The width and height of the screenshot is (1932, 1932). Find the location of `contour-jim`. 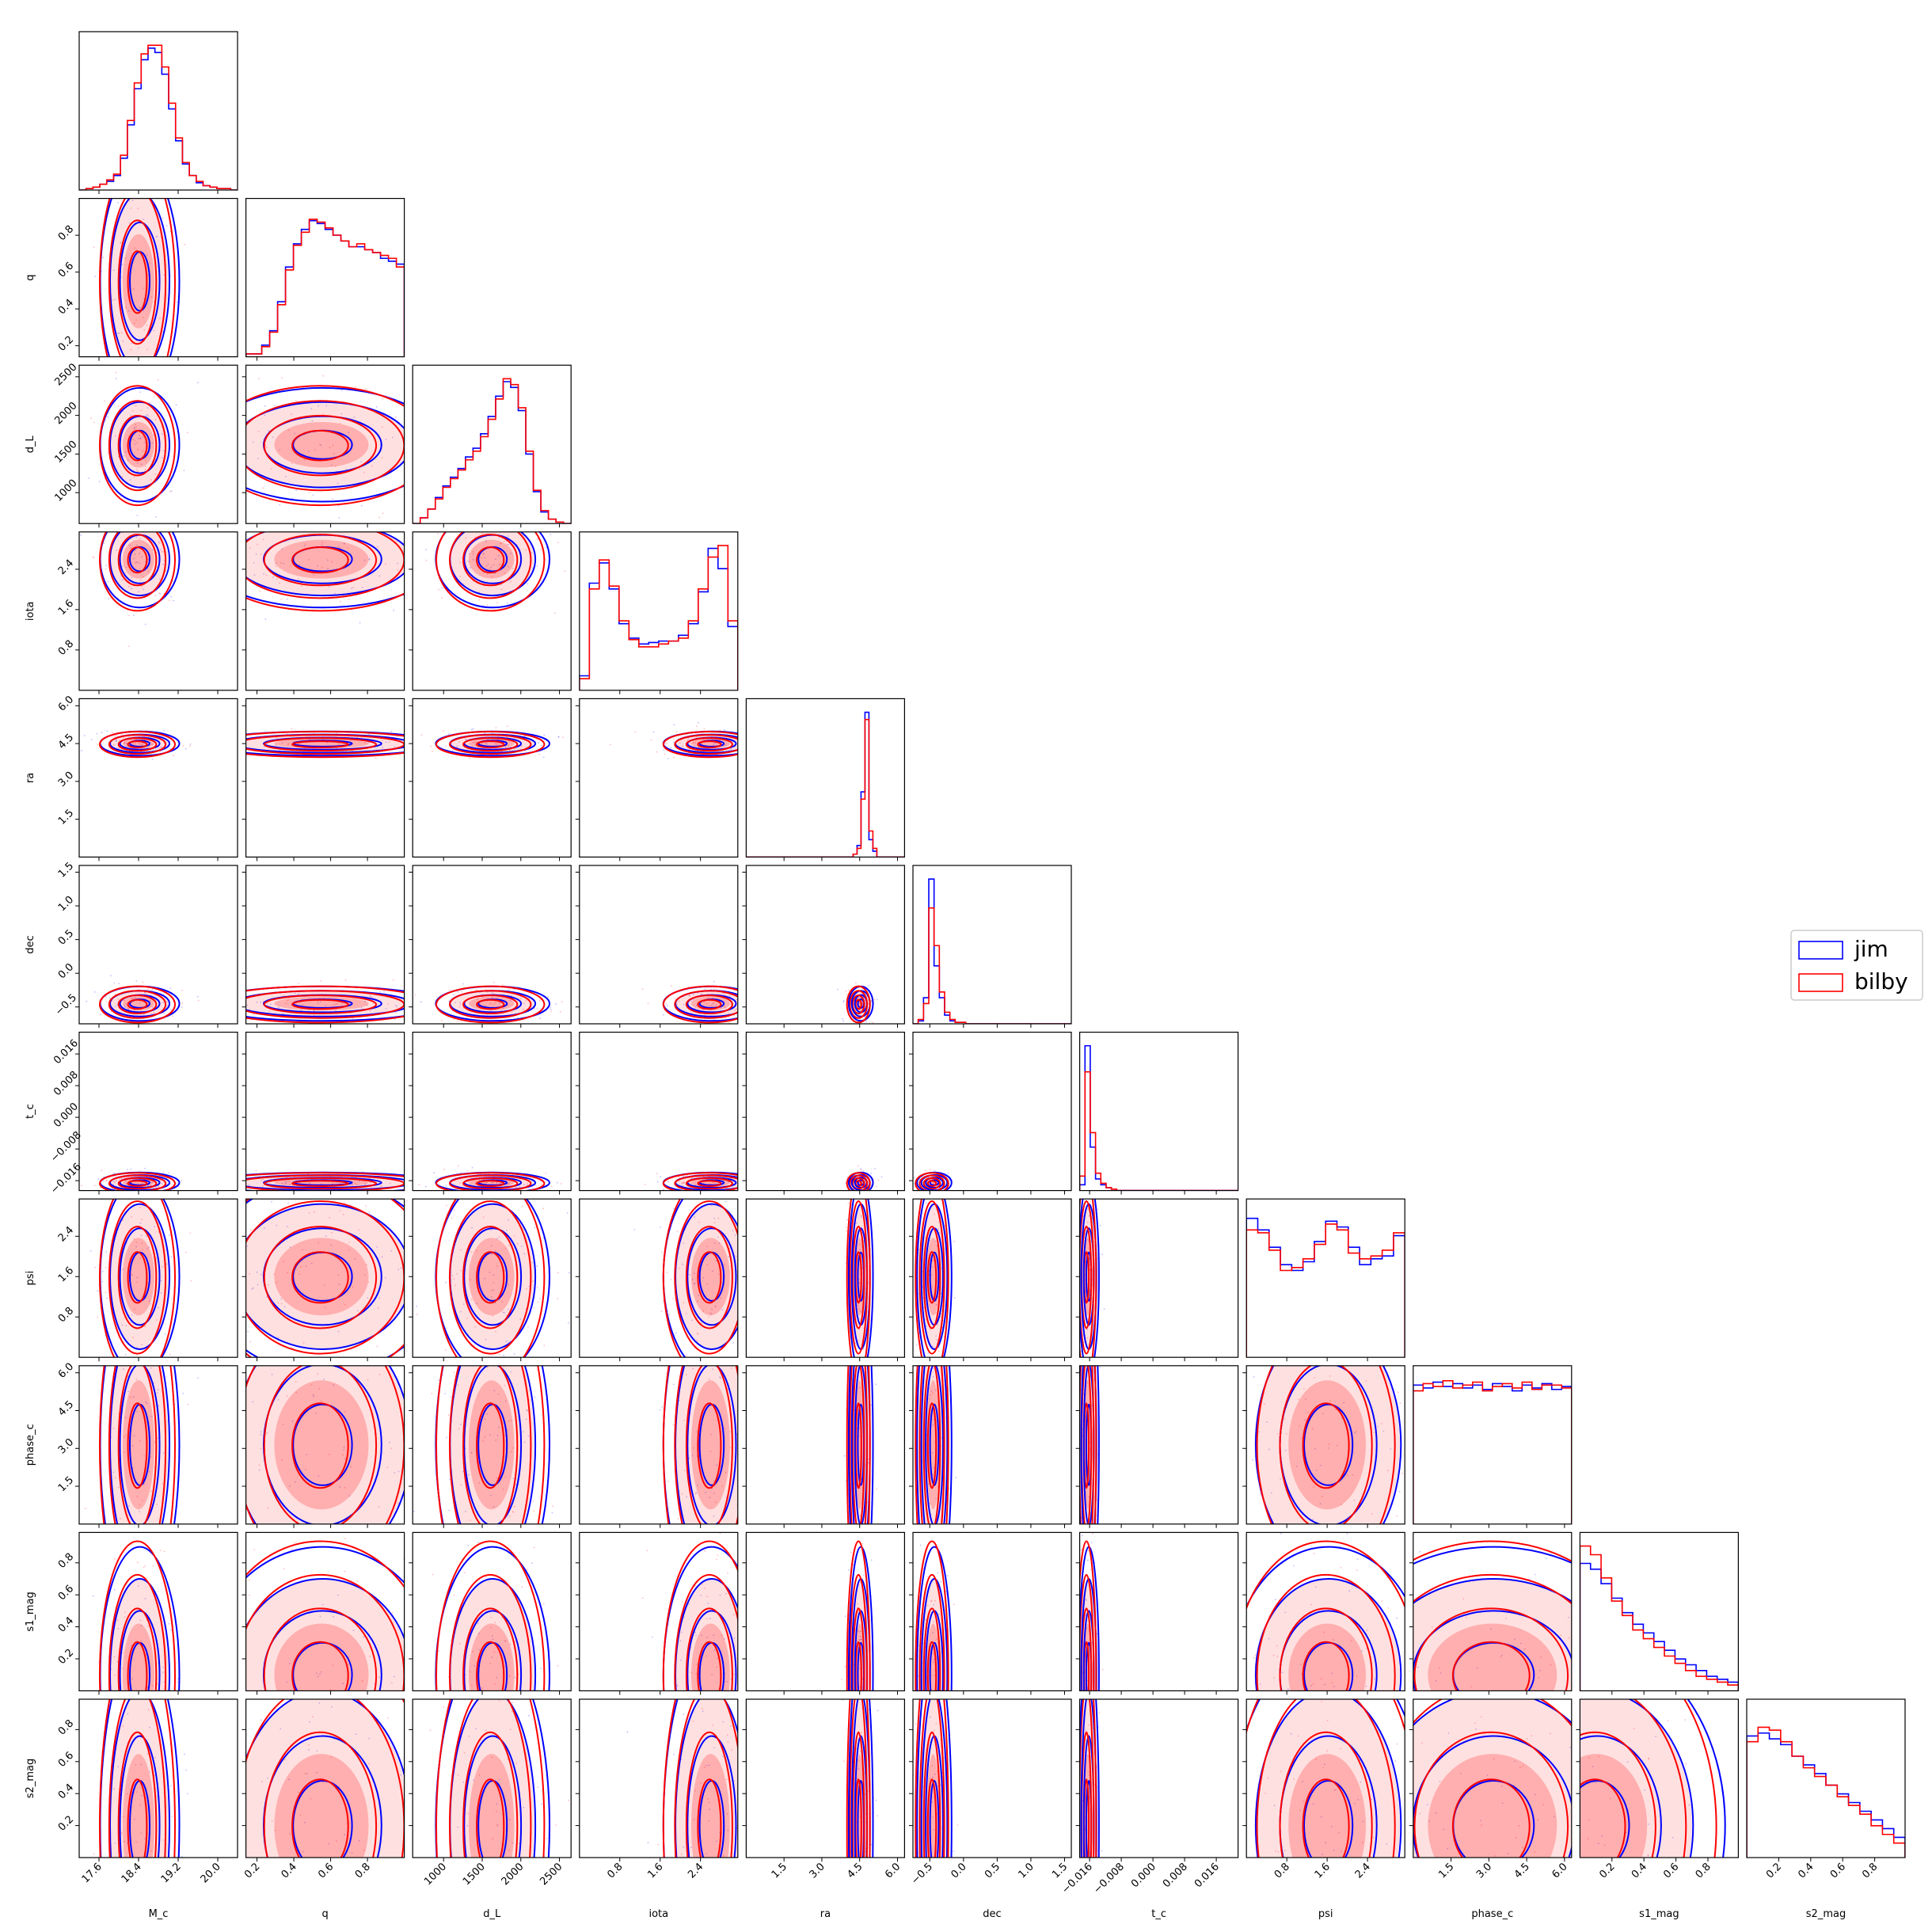

contour-jim is located at coordinates (493, 1277).